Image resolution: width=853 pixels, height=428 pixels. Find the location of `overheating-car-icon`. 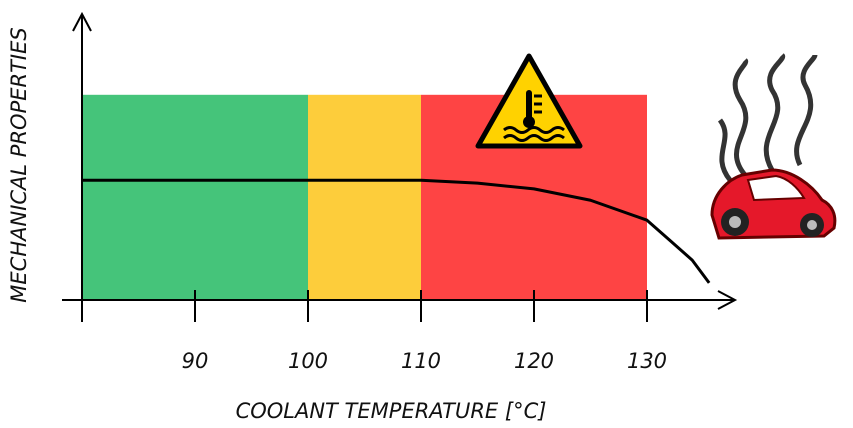

overheating-car-icon is located at coordinates (773, 146).